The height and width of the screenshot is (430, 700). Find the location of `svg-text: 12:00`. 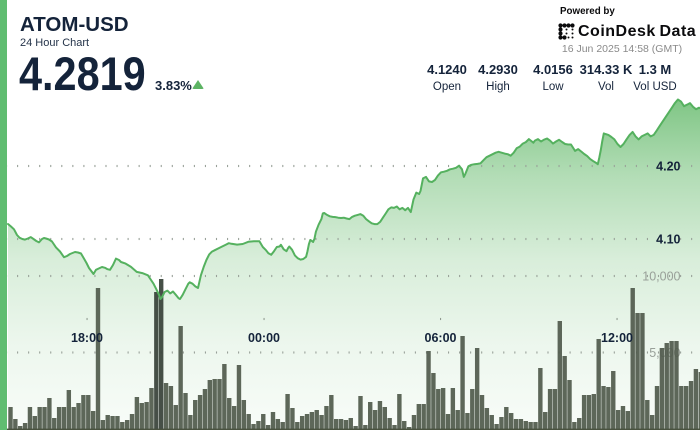

svg-text: 12:00 is located at coordinates (617, 338).